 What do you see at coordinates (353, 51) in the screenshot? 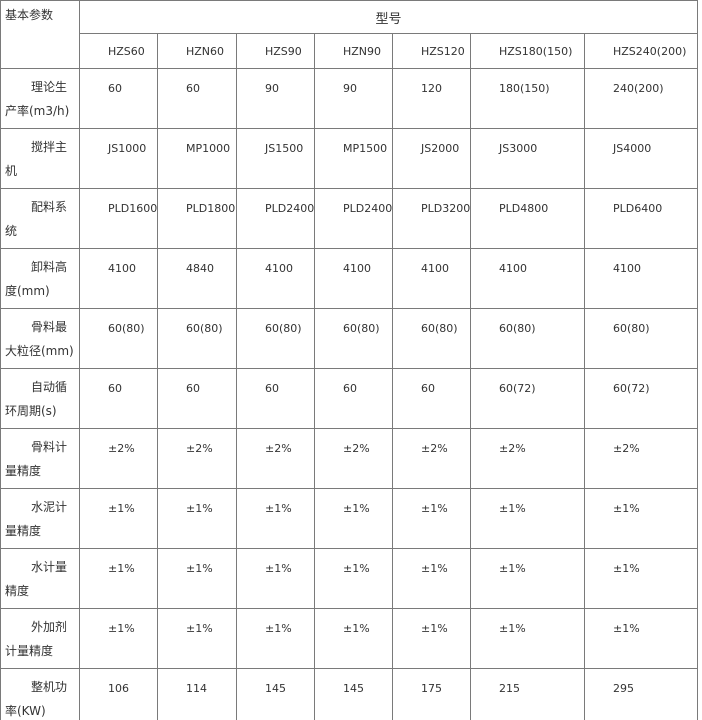
I see `model-name: HZN90` at bounding box center [353, 51].